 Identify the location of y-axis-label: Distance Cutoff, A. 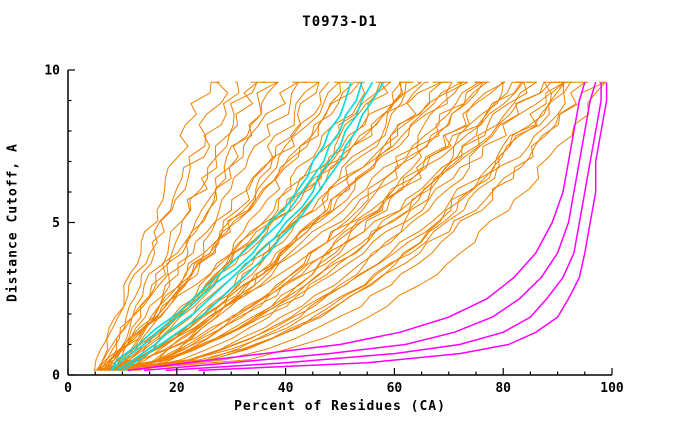
(13, 222).